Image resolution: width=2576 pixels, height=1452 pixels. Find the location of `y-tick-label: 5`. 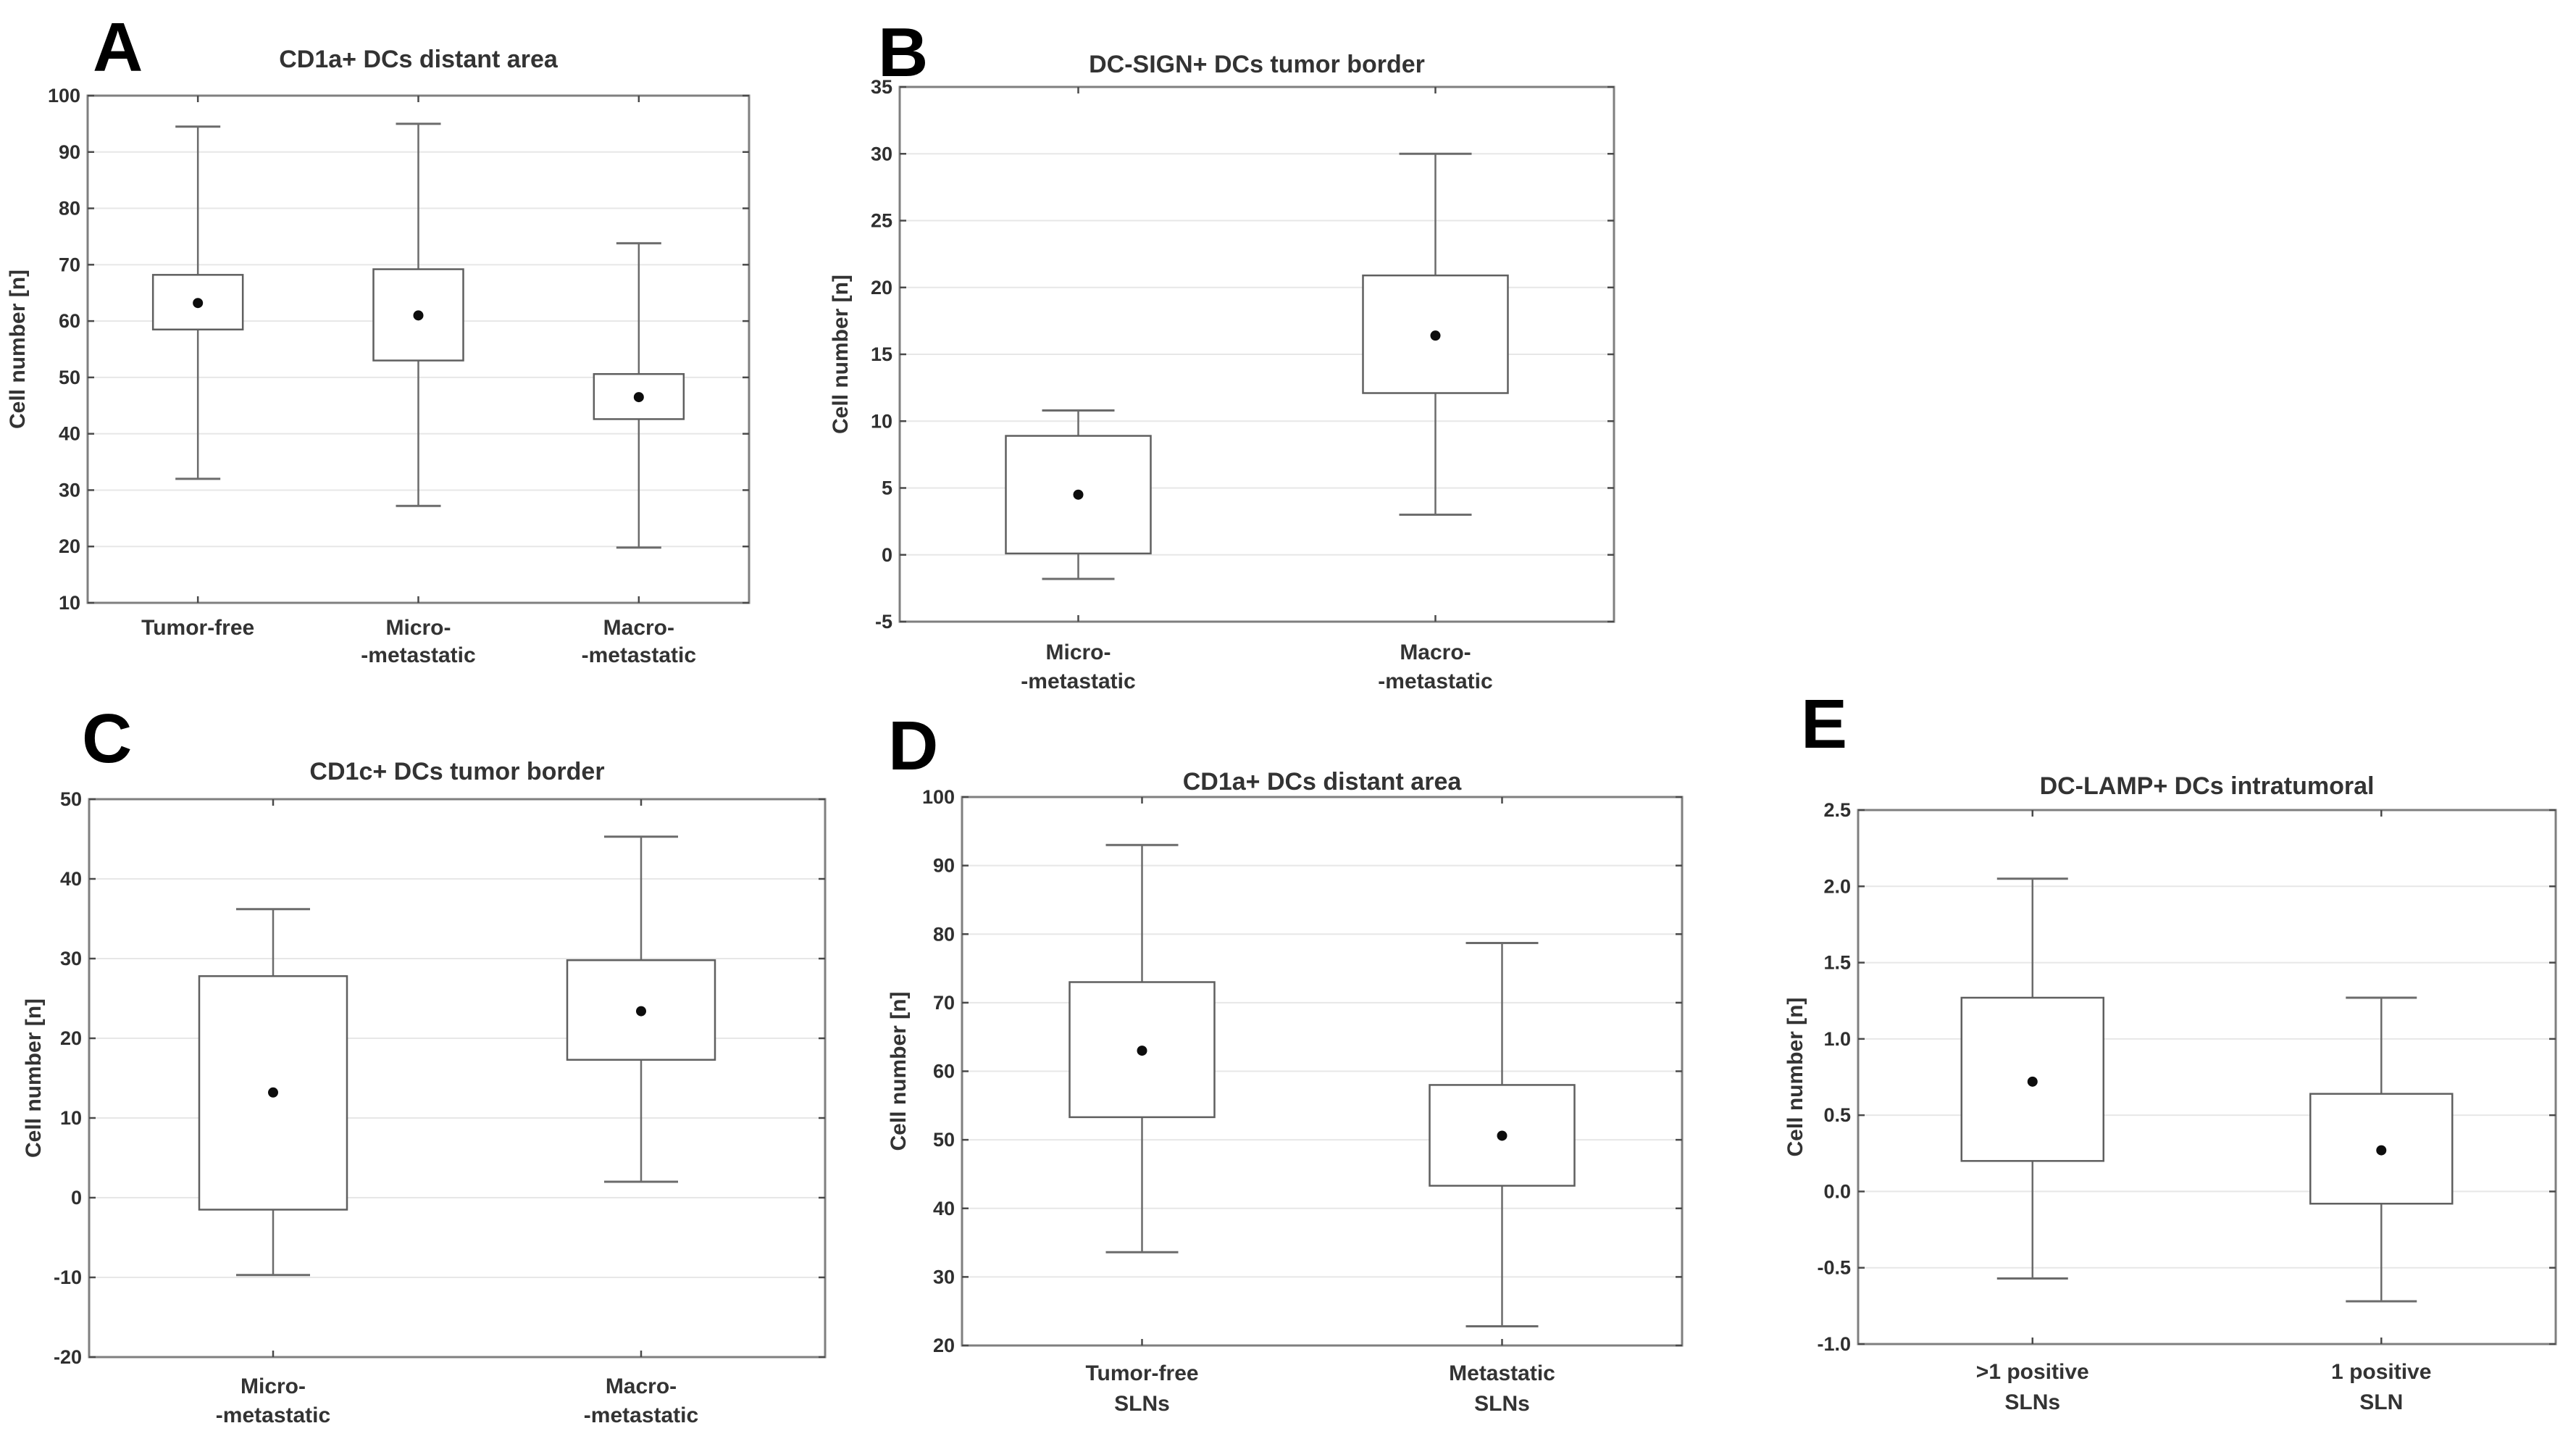

y-tick-label: 5 is located at coordinates (887, 488).